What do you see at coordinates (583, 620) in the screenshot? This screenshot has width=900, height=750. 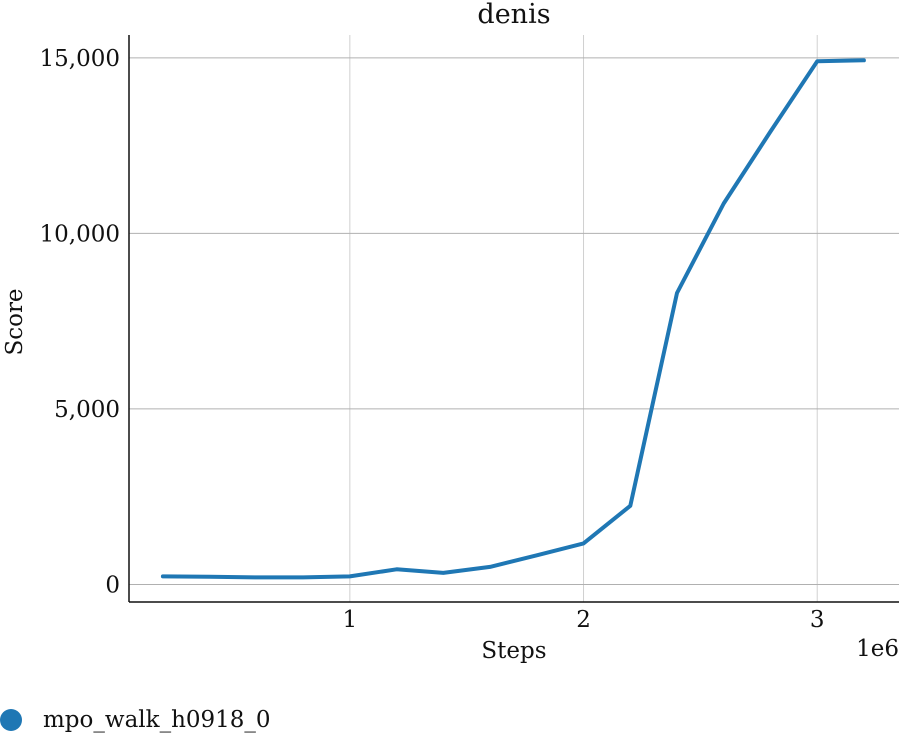 I see `x-tick-label: 2` at bounding box center [583, 620].